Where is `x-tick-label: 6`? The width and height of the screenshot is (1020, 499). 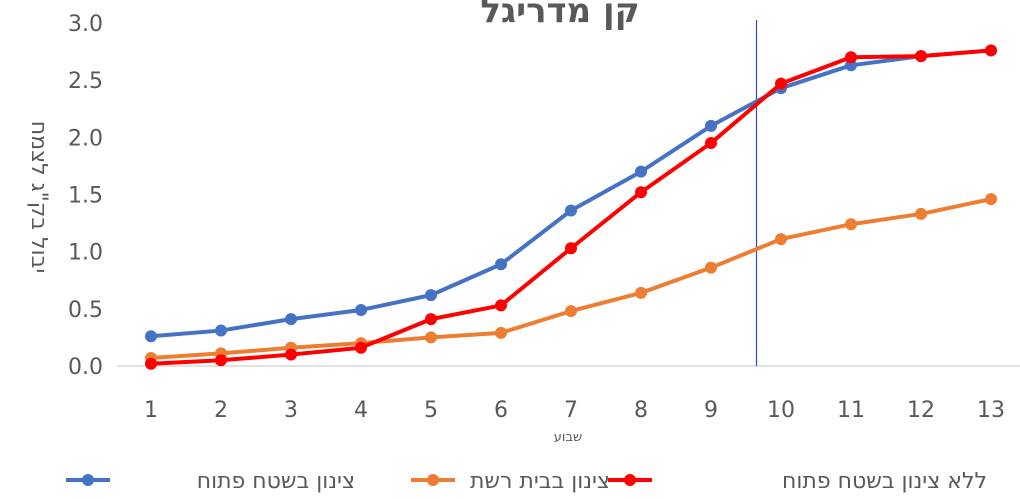 x-tick-label: 6 is located at coordinates (501, 410).